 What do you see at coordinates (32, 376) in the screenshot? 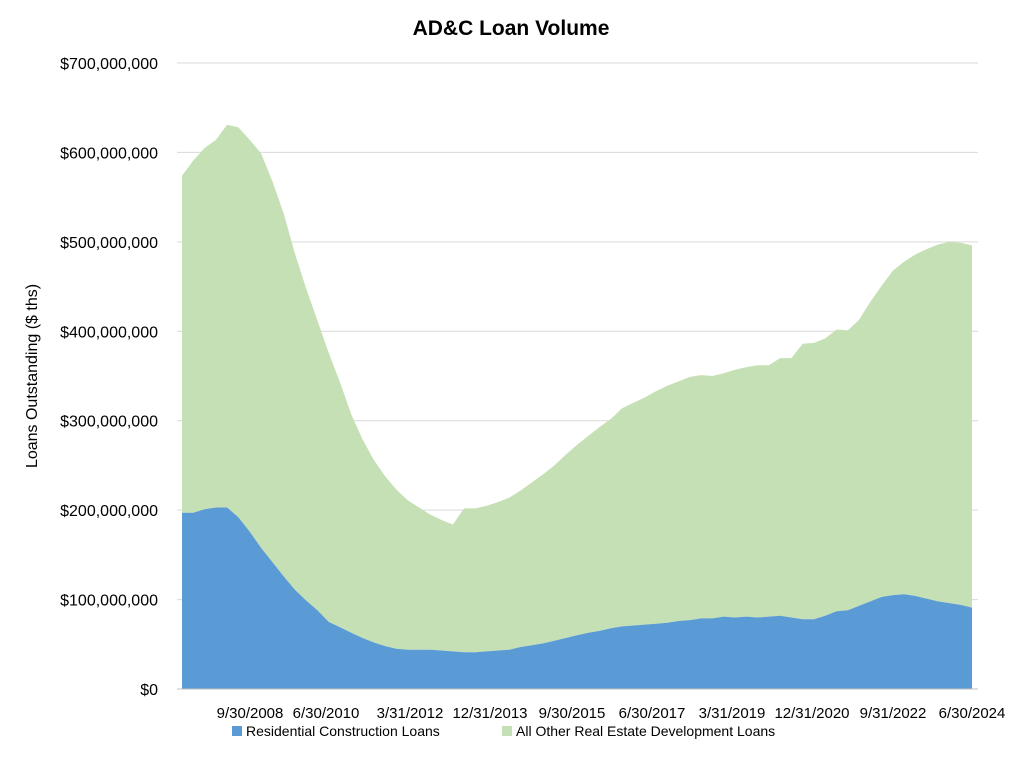
I see `y-axis-label: Loans Outstanding ($ ths)` at bounding box center [32, 376].